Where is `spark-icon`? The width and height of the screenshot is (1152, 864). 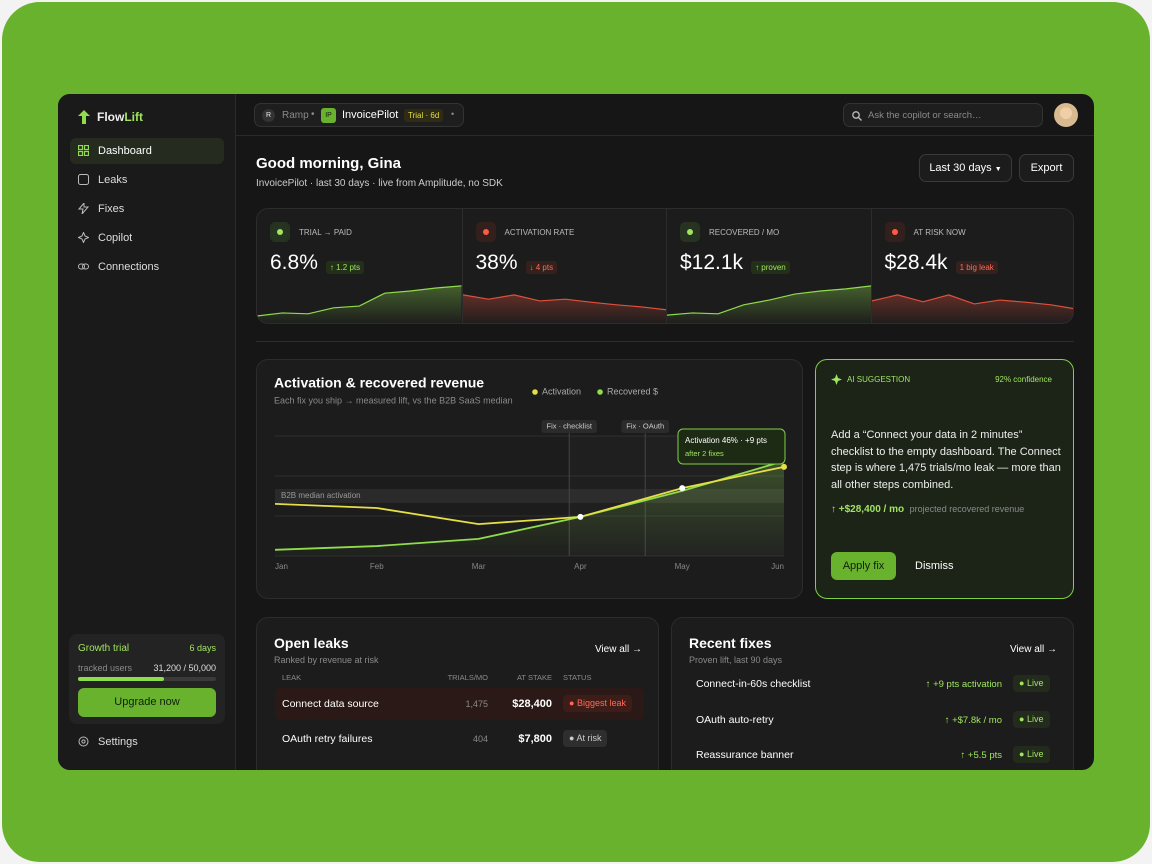 spark-icon is located at coordinates (836, 379).